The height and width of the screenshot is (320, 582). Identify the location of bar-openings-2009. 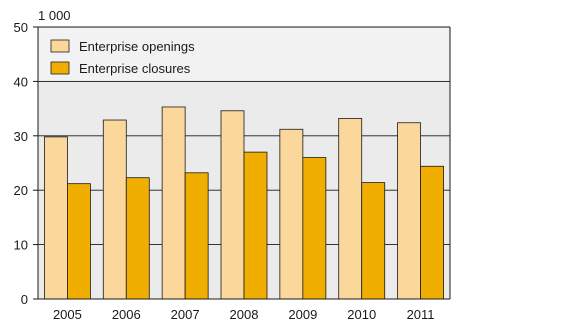
(291, 214).